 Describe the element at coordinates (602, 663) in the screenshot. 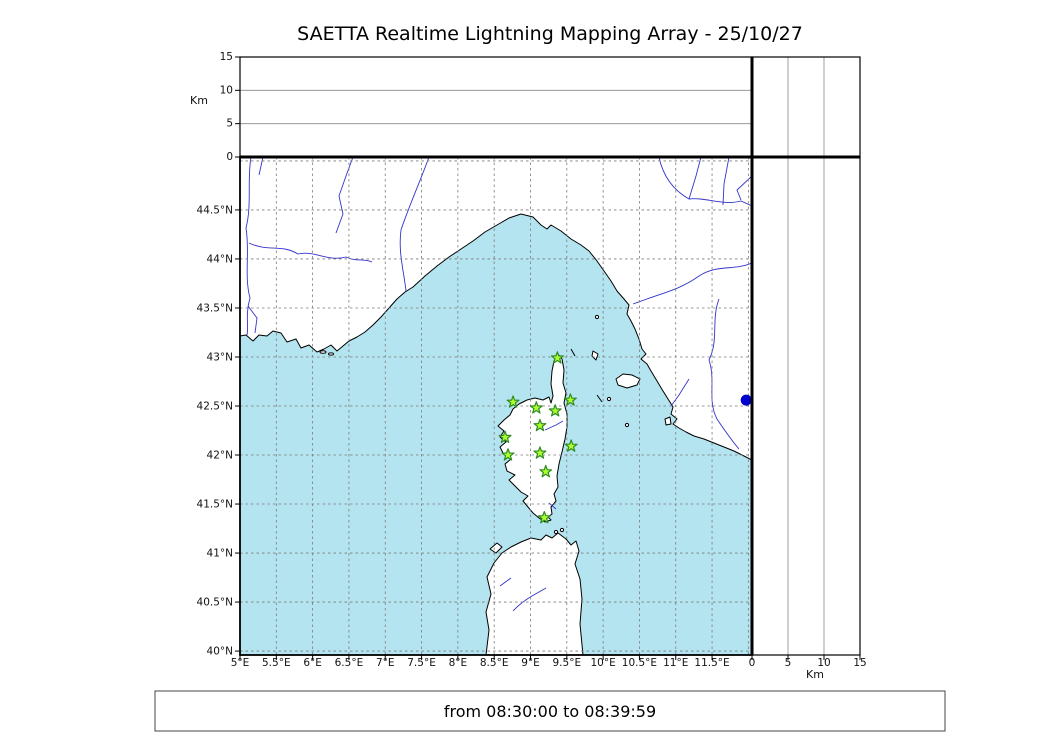

I see `lon-tick-label: 10°E` at that location.